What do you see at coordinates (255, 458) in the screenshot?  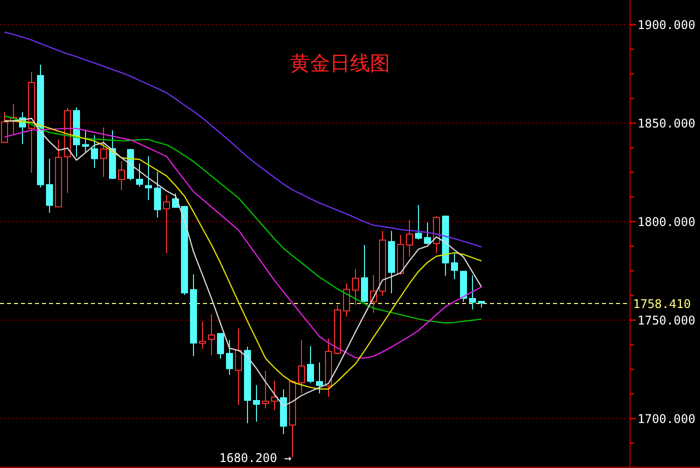 I see `annotation: 1680.200 →` at bounding box center [255, 458].